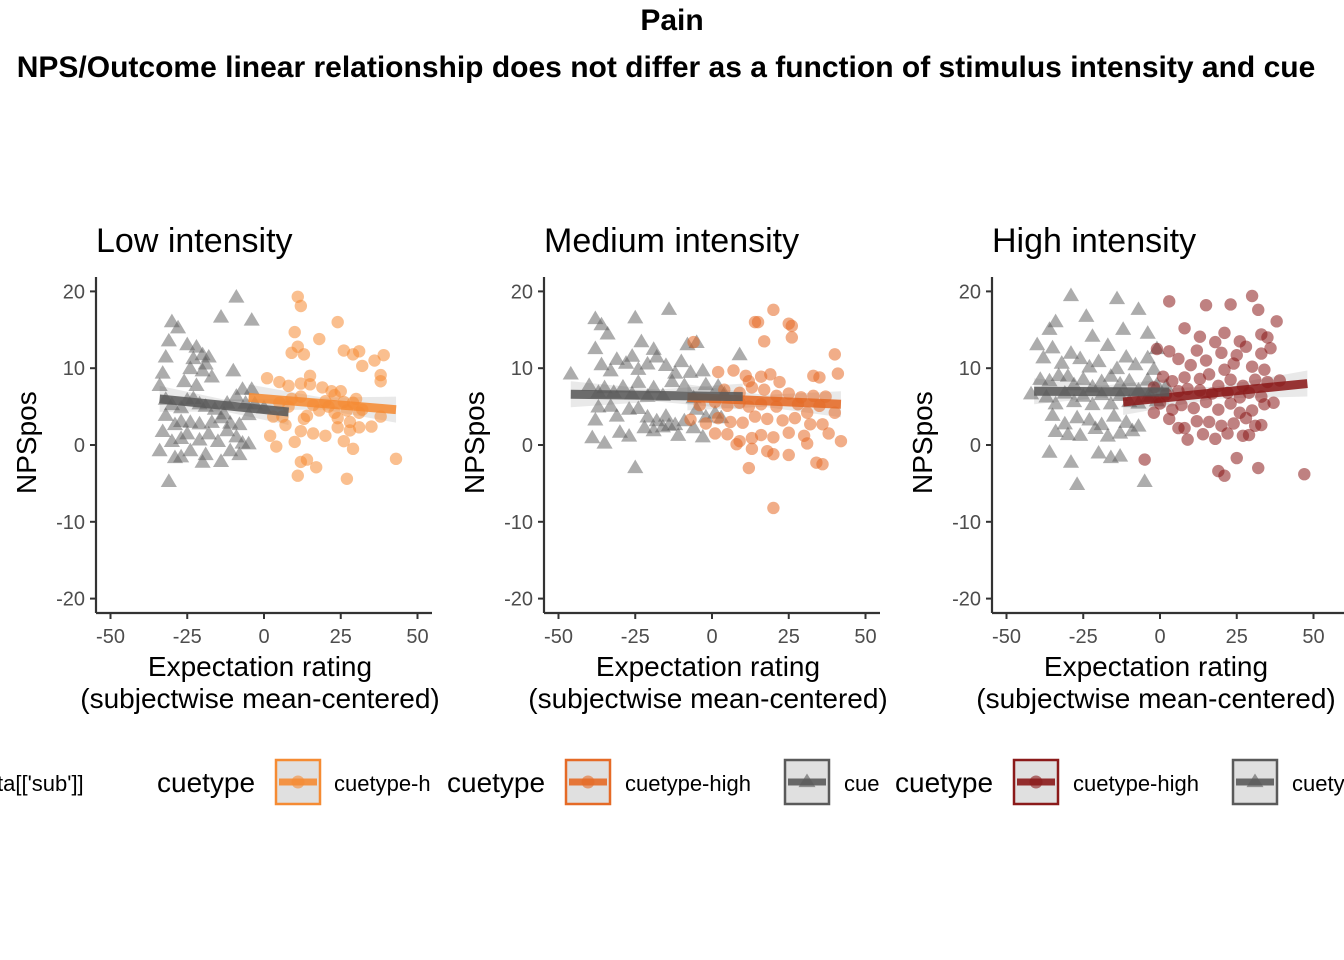 The height and width of the screenshot is (960, 1344). I want to click on legend-label-high-high: cuetype-high, so click(1136, 783).